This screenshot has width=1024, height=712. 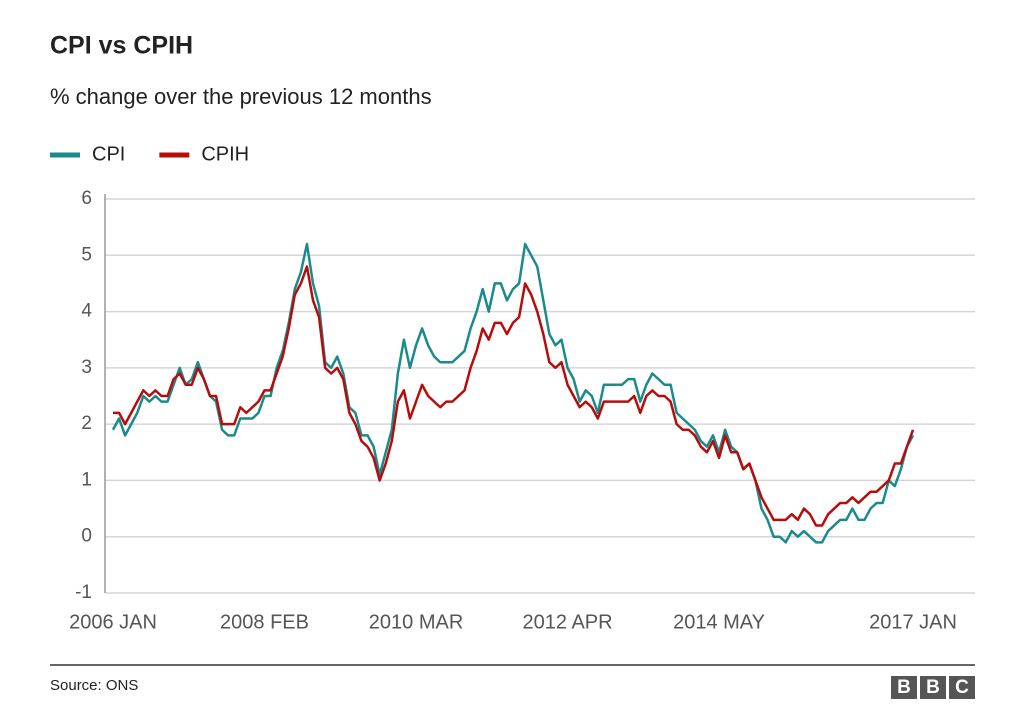 What do you see at coordinates (416, 622) in the screenshot?
I see `x-tick-label: 2010 MAR` at bounding box center [416, 622].